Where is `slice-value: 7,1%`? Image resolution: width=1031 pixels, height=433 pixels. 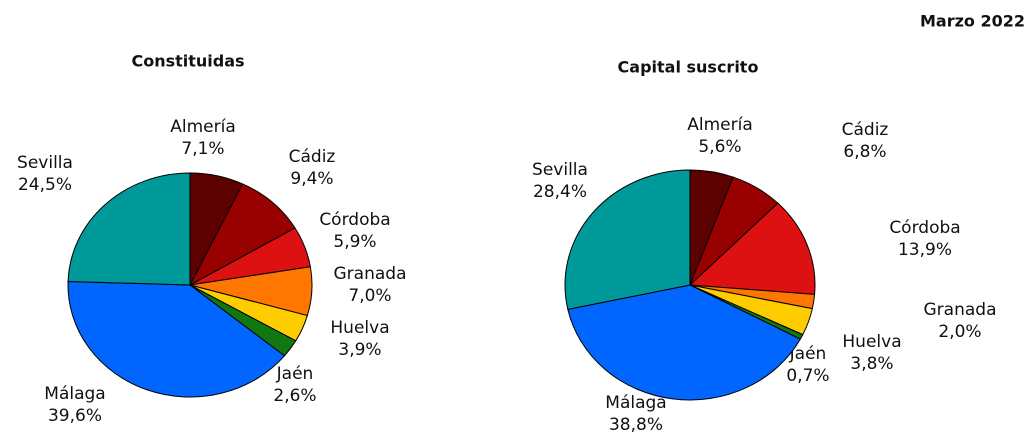
slice-value: 7,1% is located at coordinates (202, 149).